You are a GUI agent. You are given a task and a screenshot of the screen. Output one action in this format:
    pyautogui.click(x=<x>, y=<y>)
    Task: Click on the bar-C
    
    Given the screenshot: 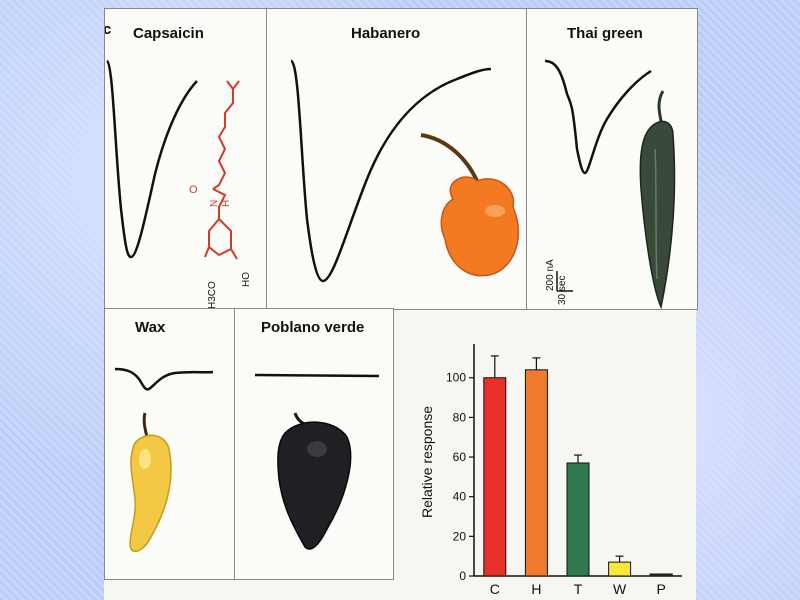 What is the action you would take?
    pyautogui.click(x=495, y=477)
    